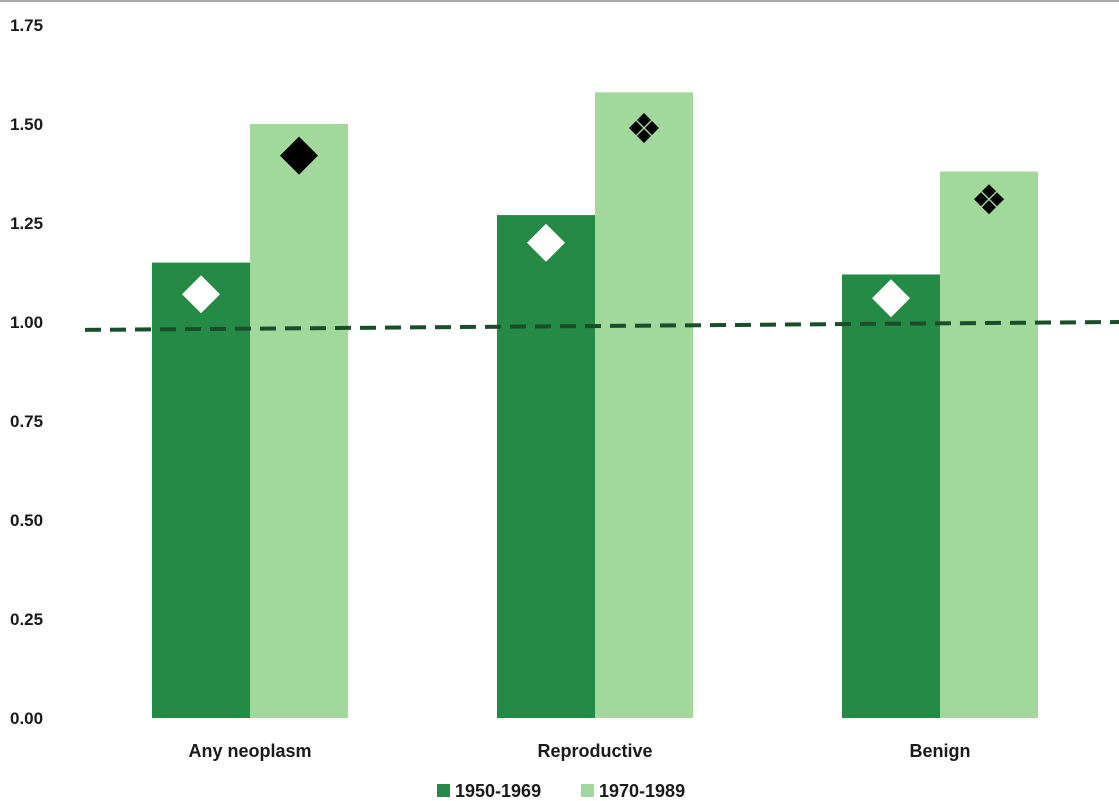 Image resolution: width=1119 pixels, height=801 pixels. I want to click on y-tick-label: 0.50, so click(26, 520).